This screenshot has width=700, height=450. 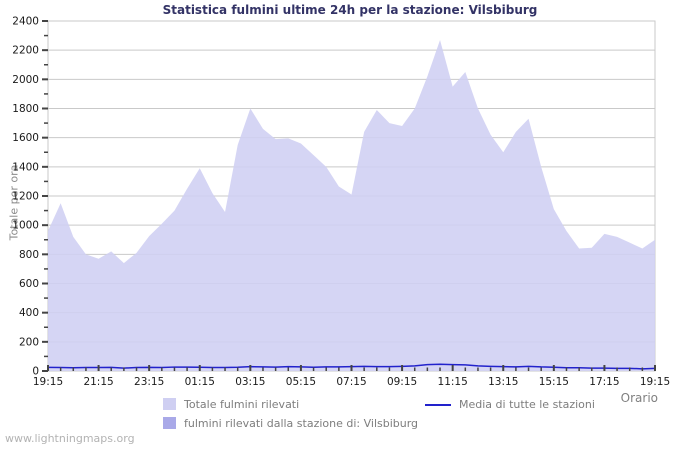 What do you see at coordinates (503, 382) in the screenshot?
I see `x-tick-label: 13:15` at bounding box center [503, 382].